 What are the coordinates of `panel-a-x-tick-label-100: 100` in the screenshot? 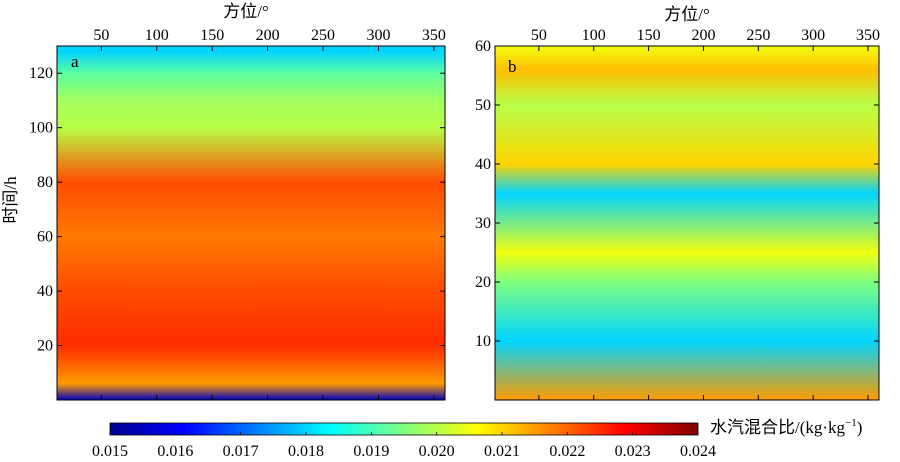 It's located at (157, 35).